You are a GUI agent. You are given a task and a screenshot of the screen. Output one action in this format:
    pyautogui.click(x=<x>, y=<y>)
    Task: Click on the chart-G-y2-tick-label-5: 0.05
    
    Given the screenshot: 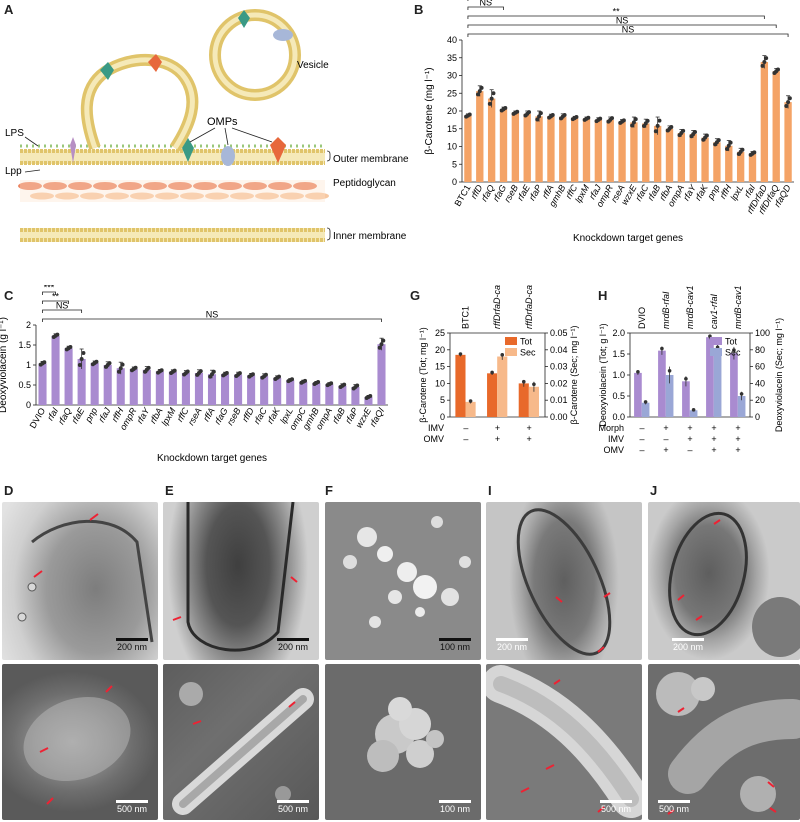 What is the action you would take?
    pyautogui.click(x=559, y=333)
    